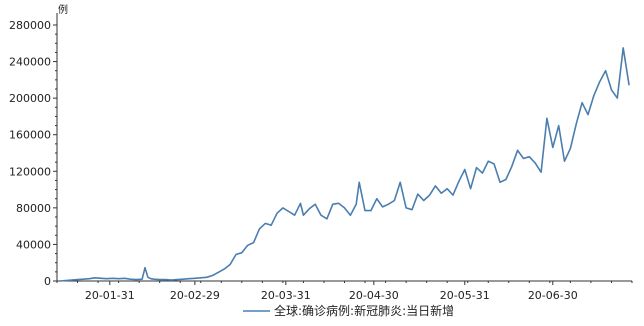 Image resolution: width=644 pixels, height=326 pixels. I want to click on x-tick-label: 20-06-30, so click(553, 295).